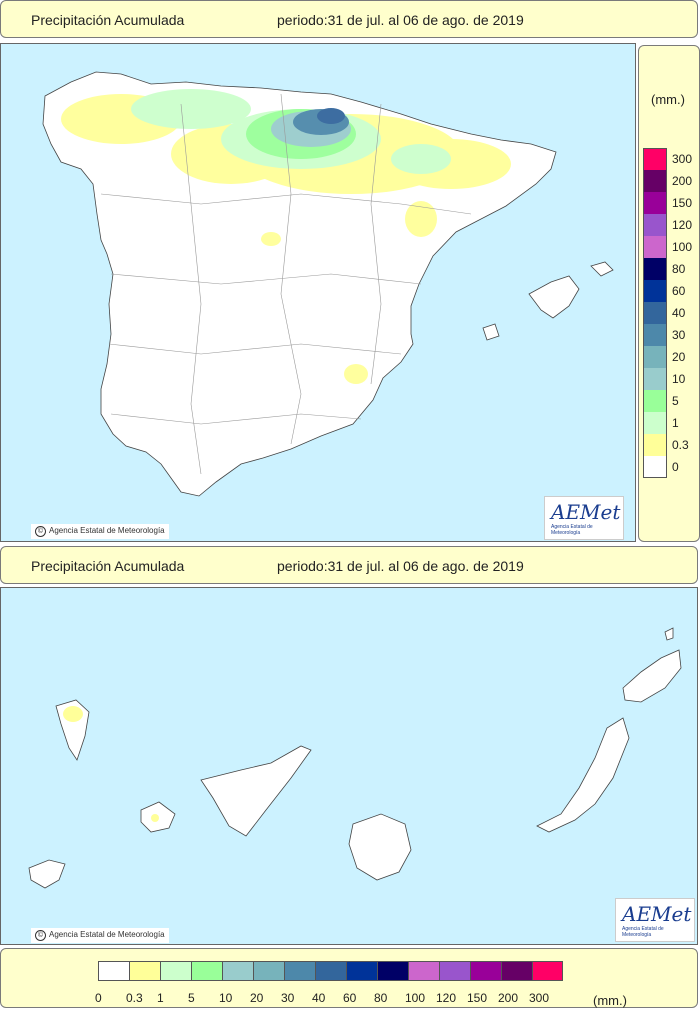  I want to click on credit-peninsula: © Agencia Estatal de Meteorología, so click(100, 531).